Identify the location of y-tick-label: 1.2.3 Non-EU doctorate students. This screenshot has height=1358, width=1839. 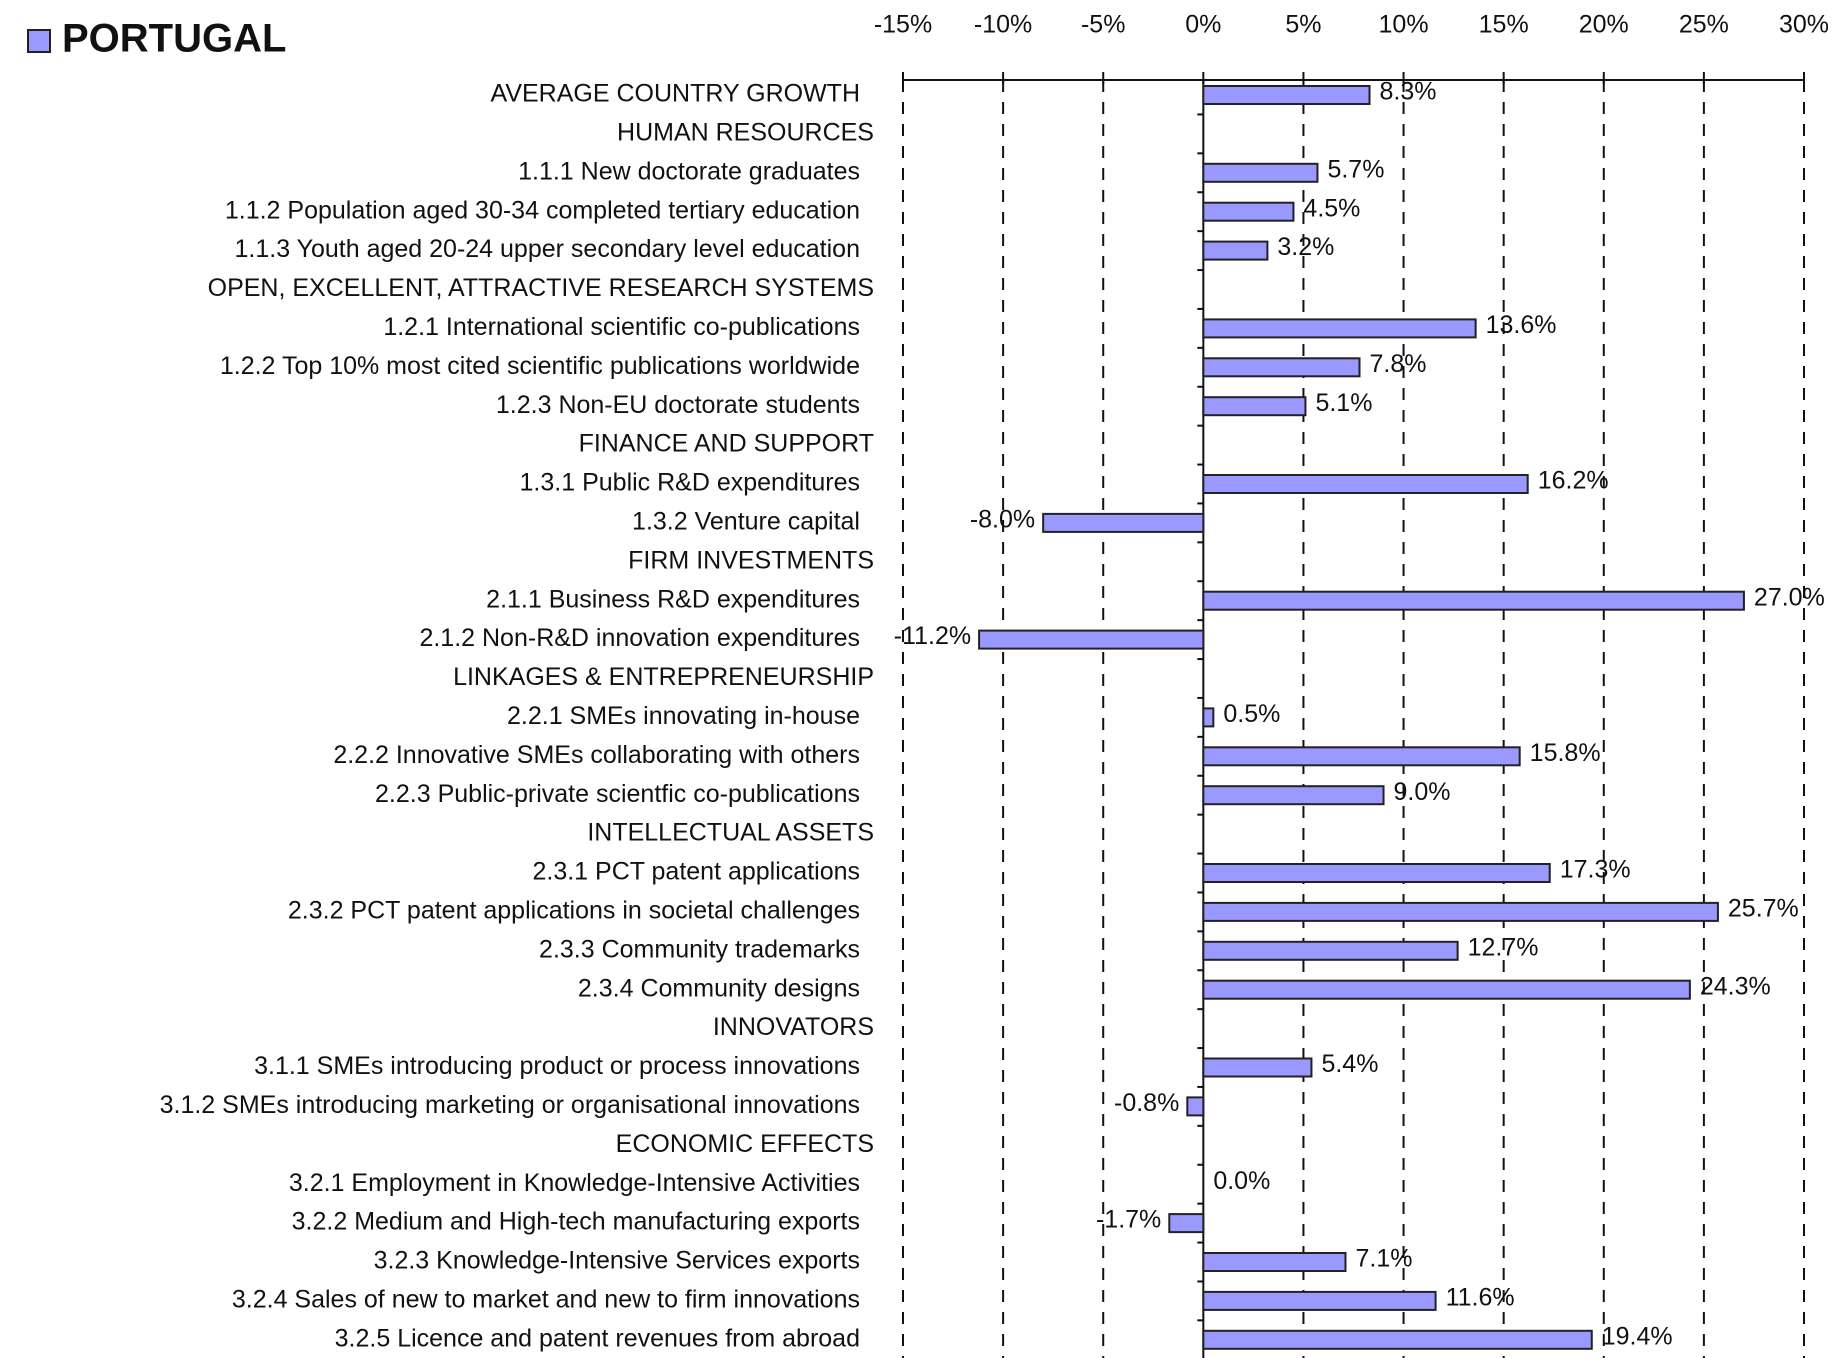
(678, 405).